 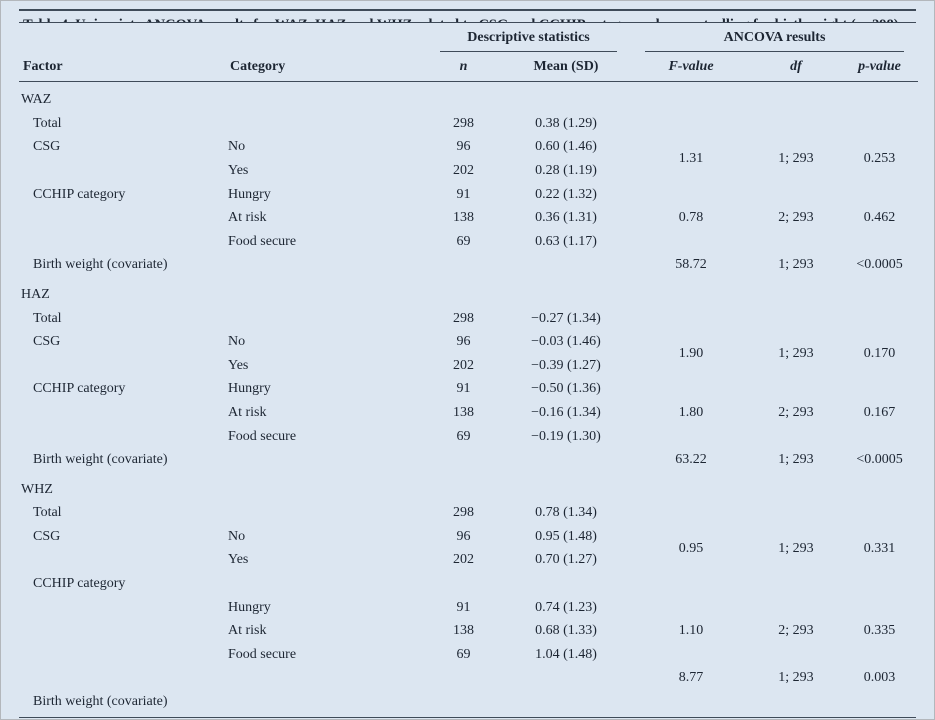 What do you see at coordinates (566, 147) in the screenshot?
I see `table-cell: 0.60 (1.46)` at bounding box center [566, 147].